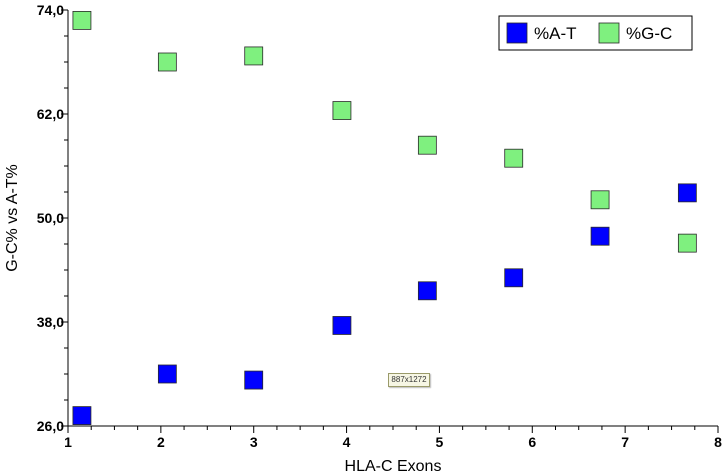 The height and width of the screenshot is (474, 726). Describe the element at coordinates (649, 33) in the screenshot. I see `legend-label: %G-C` at that location.